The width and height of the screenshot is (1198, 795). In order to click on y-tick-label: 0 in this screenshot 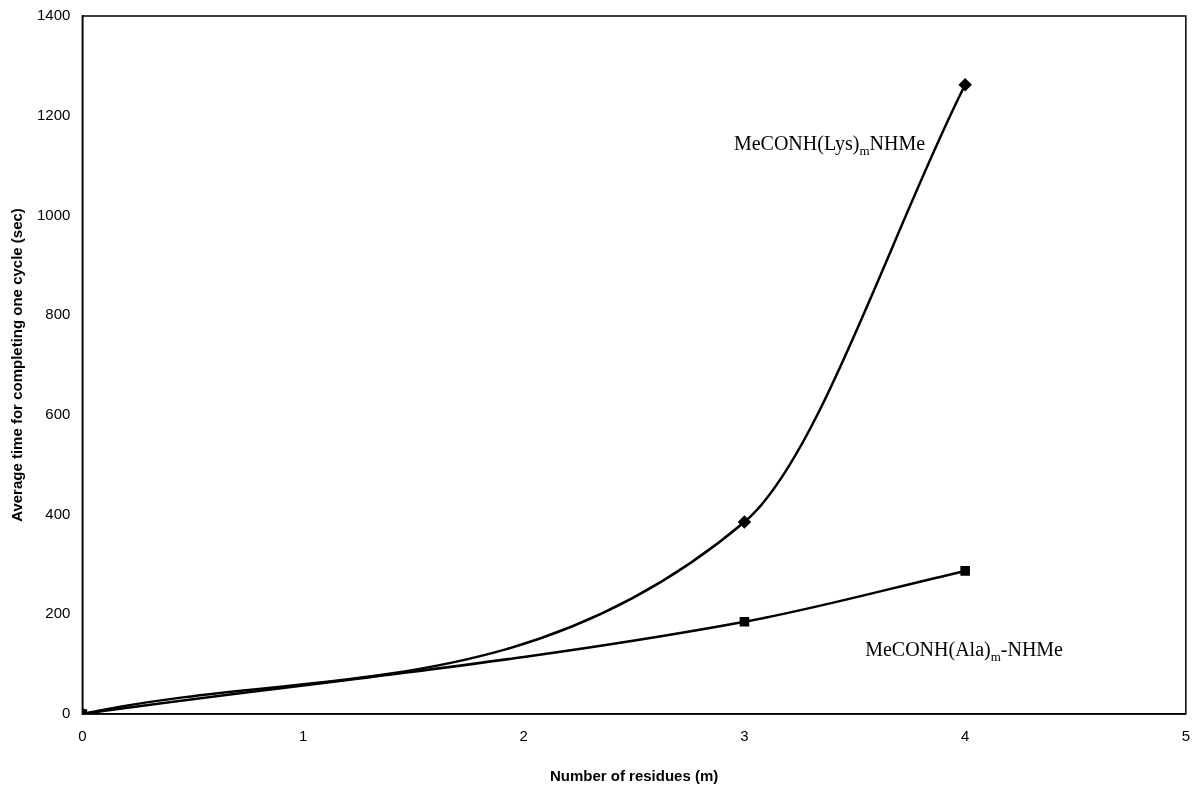, I will do `click(66, 713)`.